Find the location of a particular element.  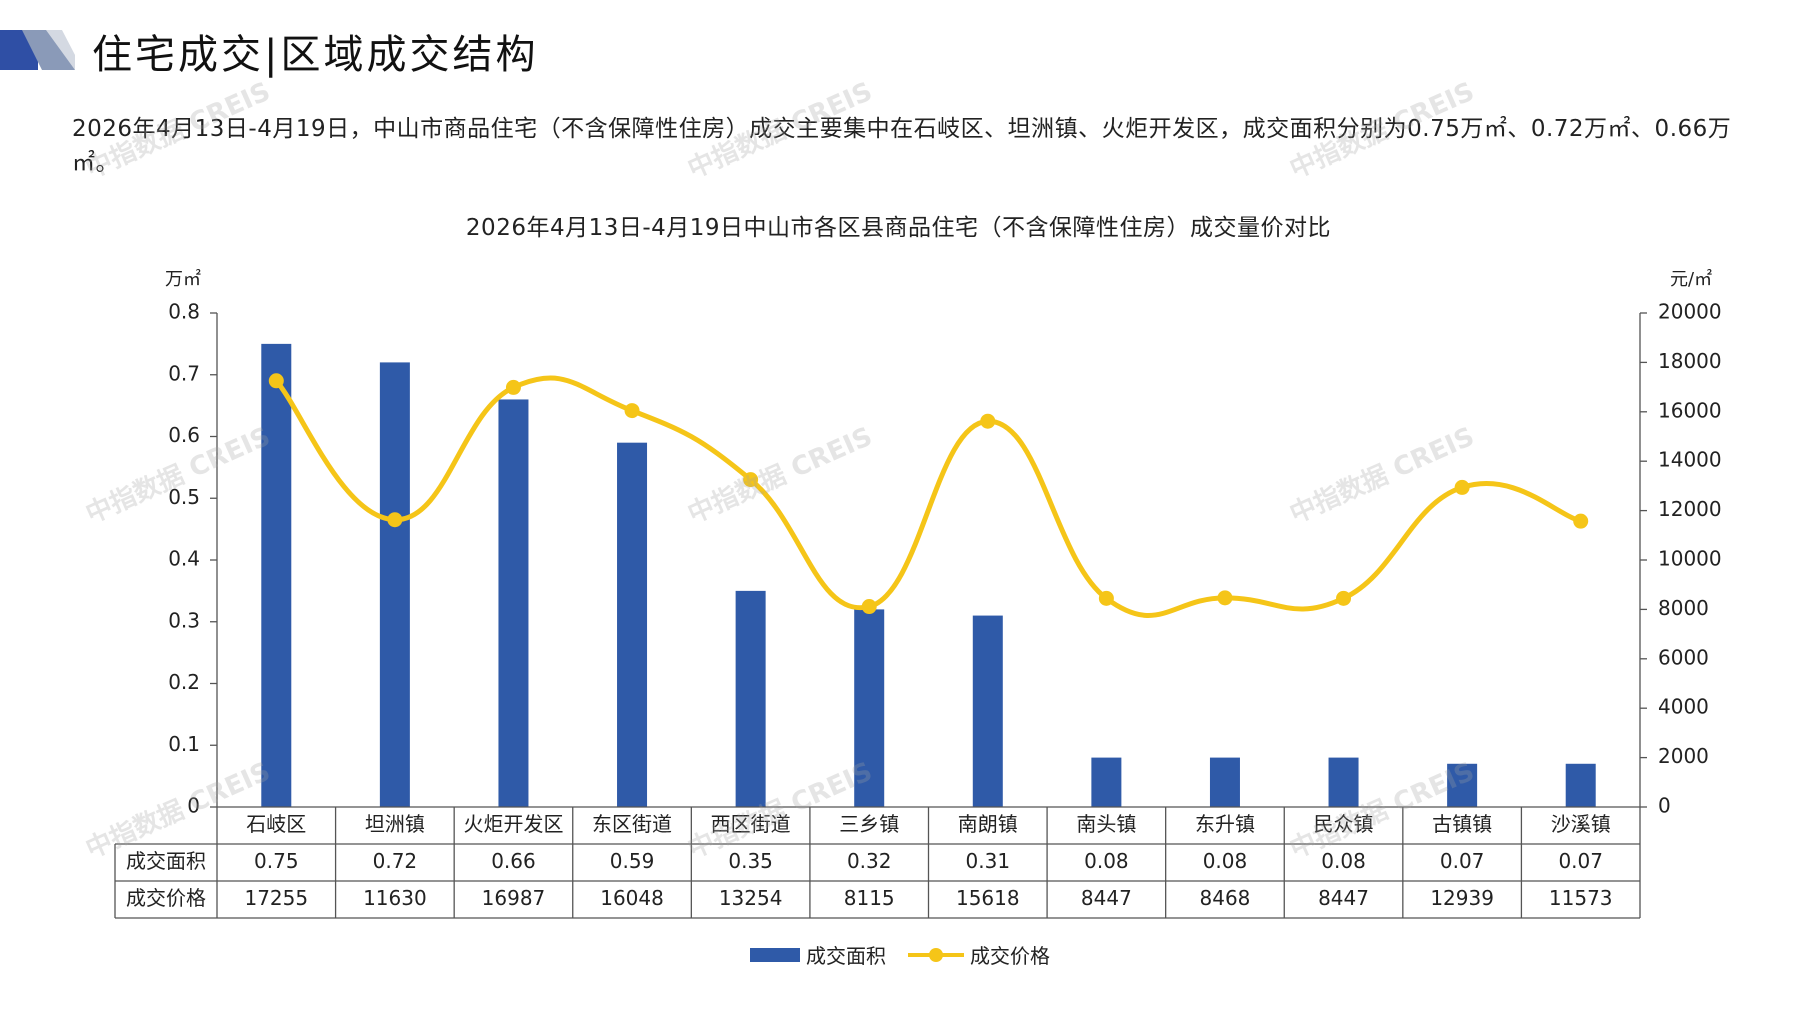

right-tick-label: 6000 is located at coordinates (1683, 657).